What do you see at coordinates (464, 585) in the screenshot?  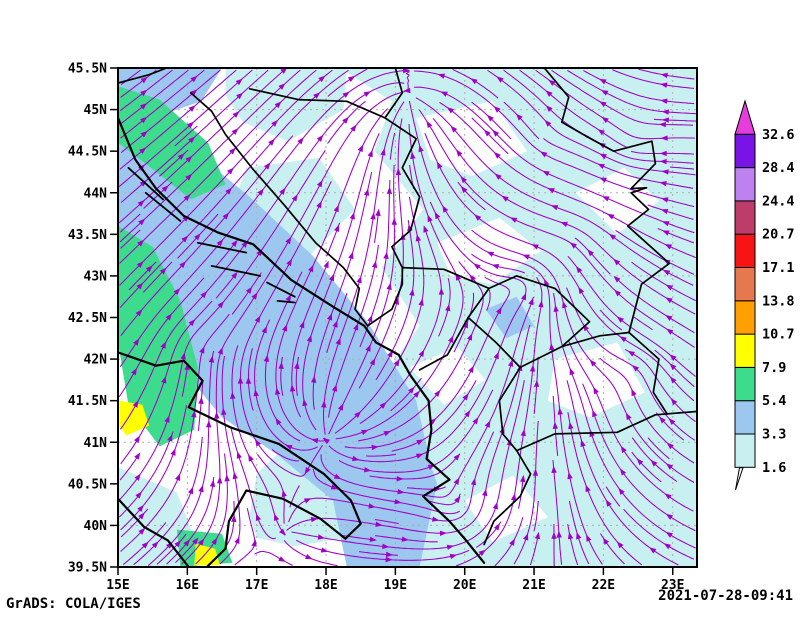 I see `lon-tick-label: 20E` at bounding box center [464, 585].